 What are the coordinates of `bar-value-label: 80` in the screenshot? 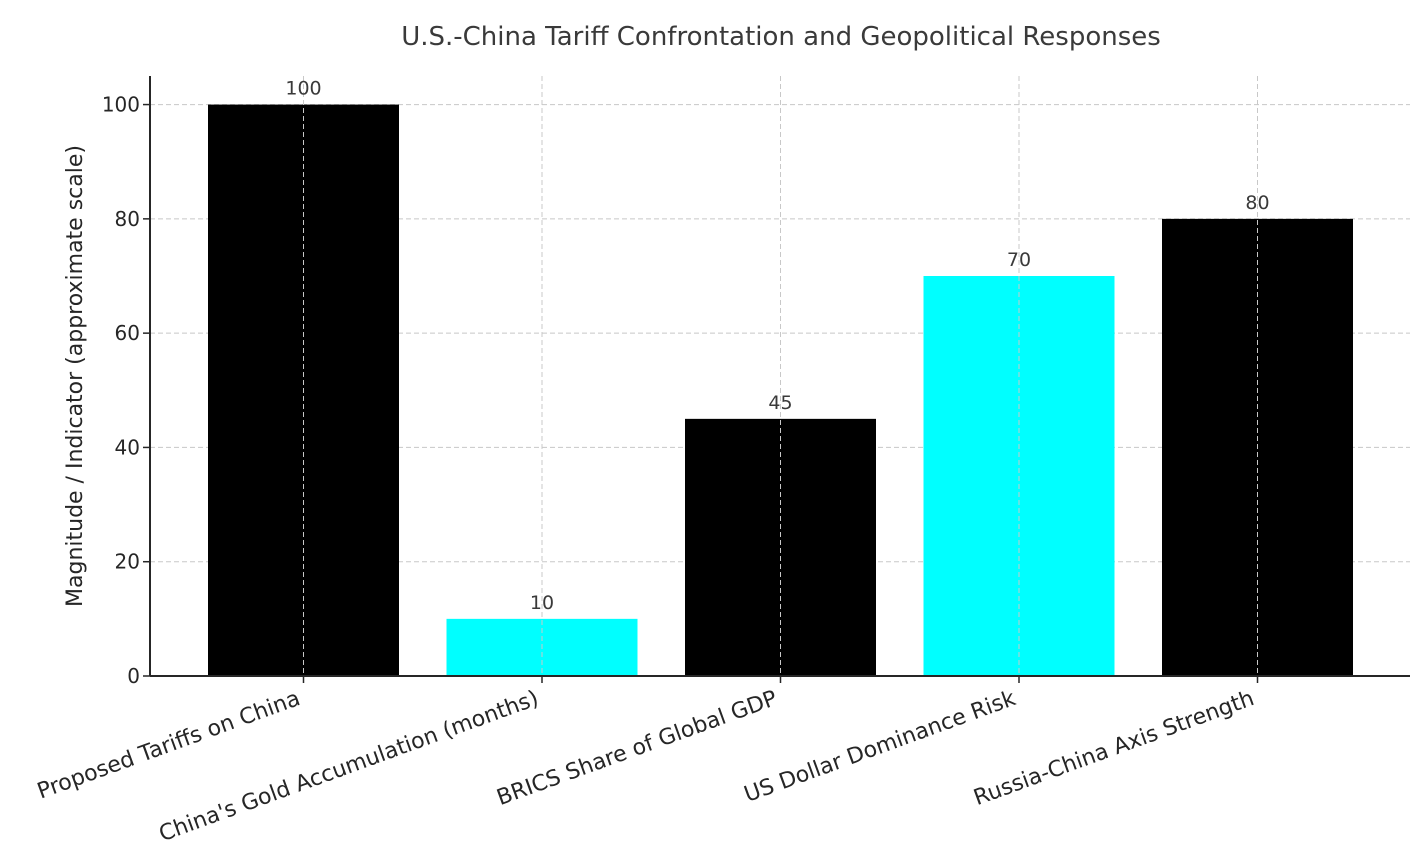 It's located at (1257, 203).